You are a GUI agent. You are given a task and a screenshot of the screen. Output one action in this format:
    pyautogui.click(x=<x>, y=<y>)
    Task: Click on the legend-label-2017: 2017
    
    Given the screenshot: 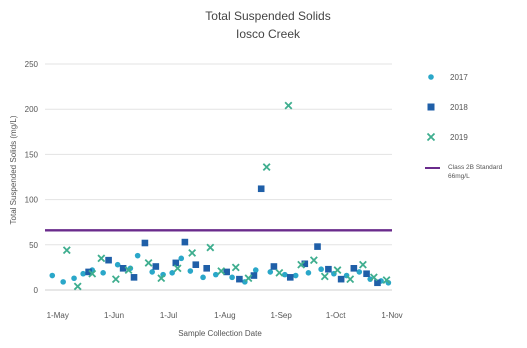 What is the action you would take?
    pyautogui.click(x=459, y=77)
    